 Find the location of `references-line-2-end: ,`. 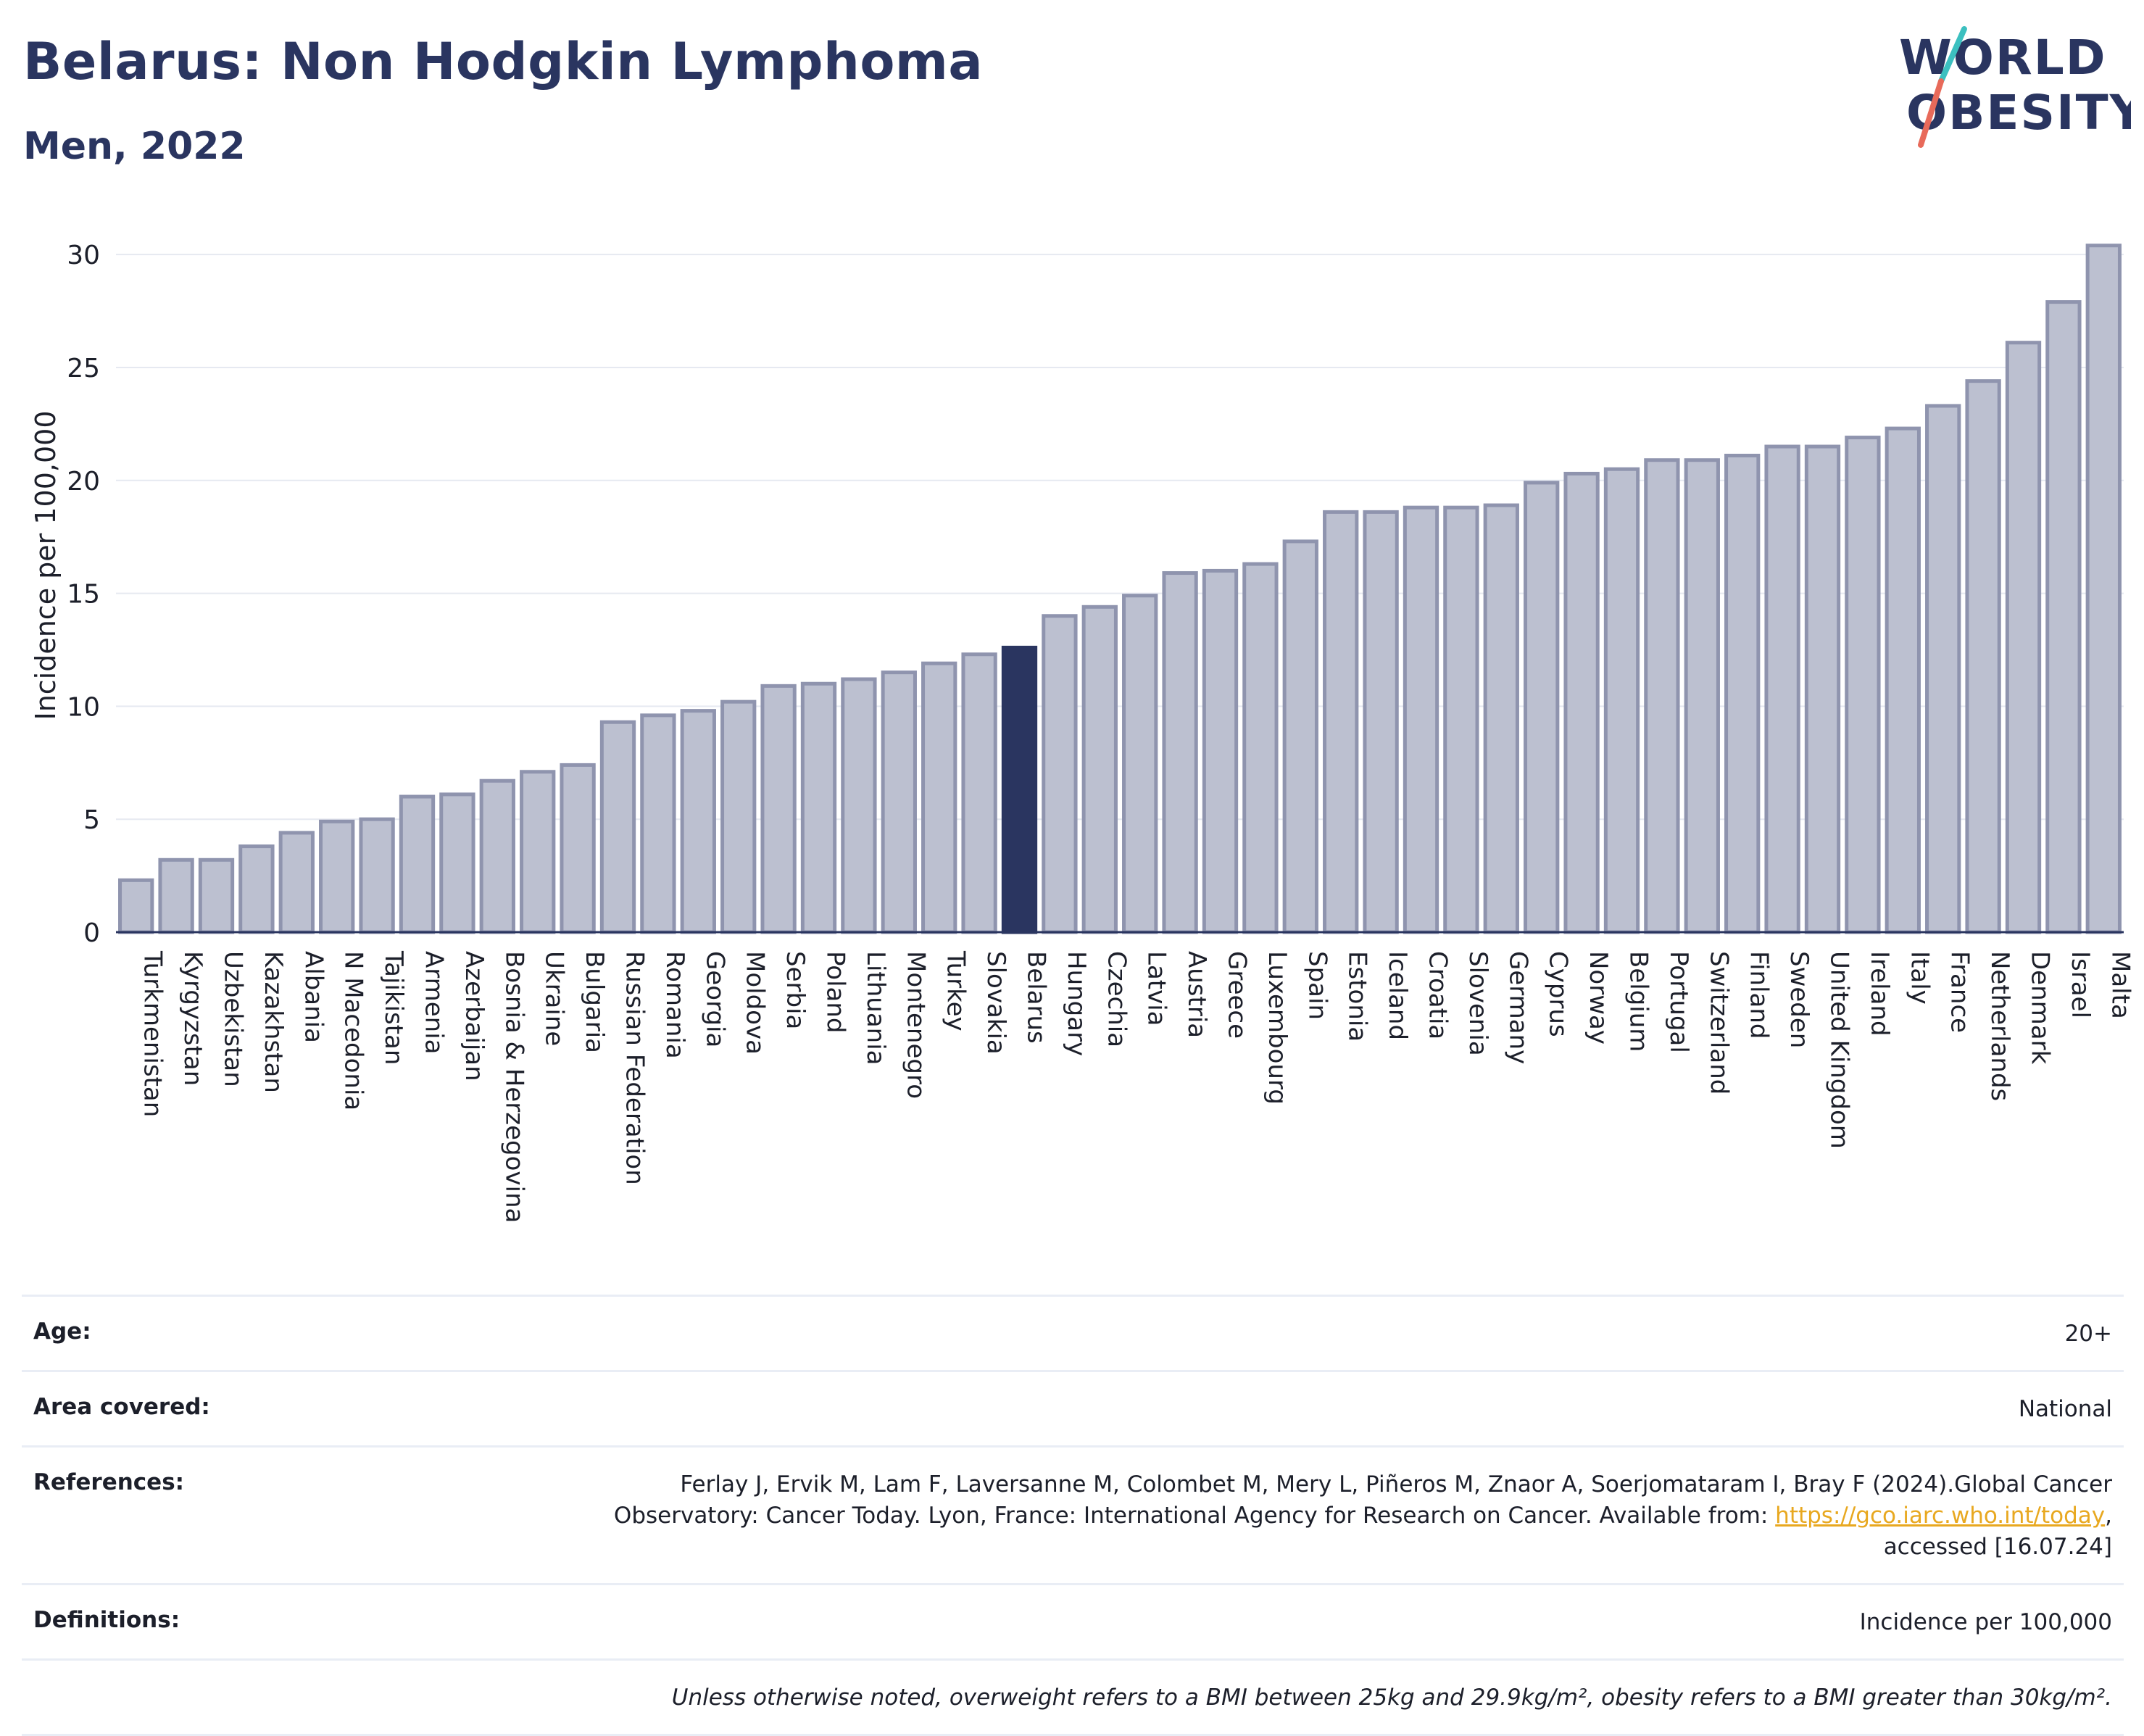

references-line-2-end: , is located at coordinates (2108, 1516).